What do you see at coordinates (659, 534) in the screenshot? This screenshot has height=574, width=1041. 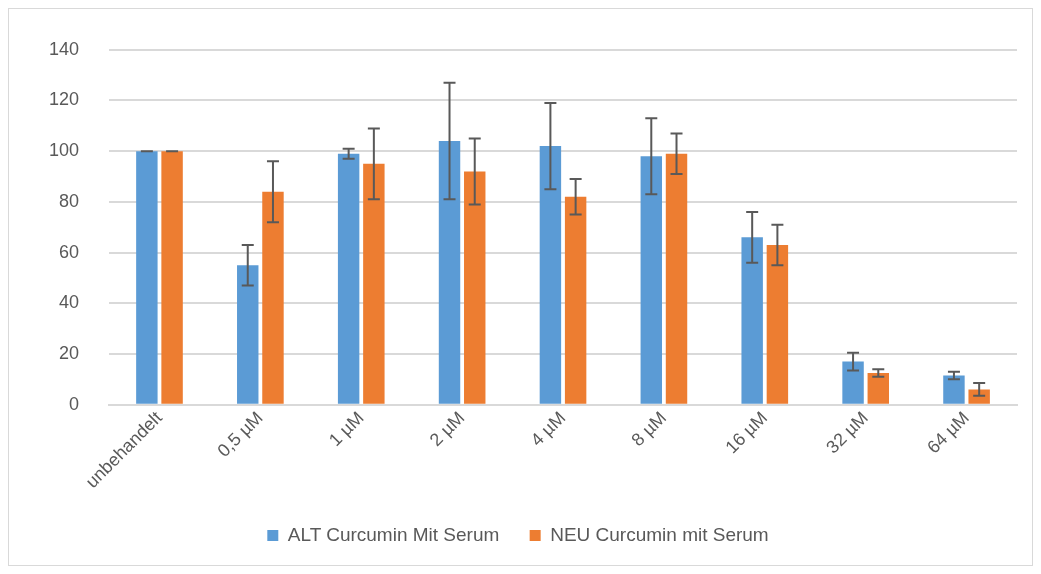 I see `legend-label: NEU Curcumin mit Serum` at bounding box center [659, 534].